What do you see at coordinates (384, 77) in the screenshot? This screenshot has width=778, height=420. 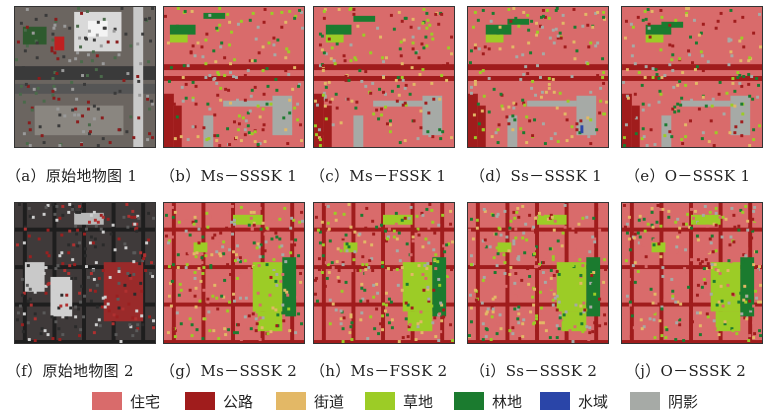 I see `classification-map-c` at bounding box center [384, 77].